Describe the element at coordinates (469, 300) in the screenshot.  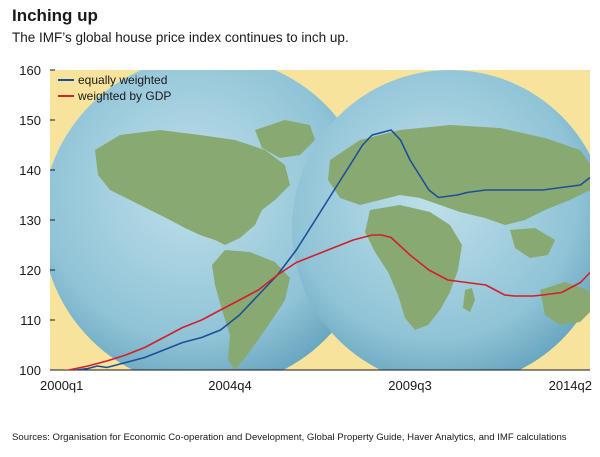
I see `land-madagascar` at that location.